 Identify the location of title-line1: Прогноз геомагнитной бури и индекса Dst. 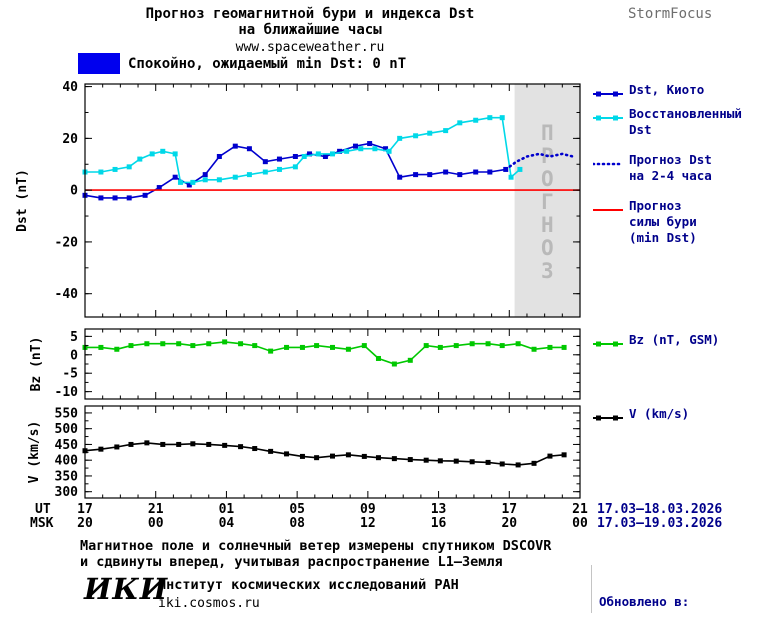
(310, 14).